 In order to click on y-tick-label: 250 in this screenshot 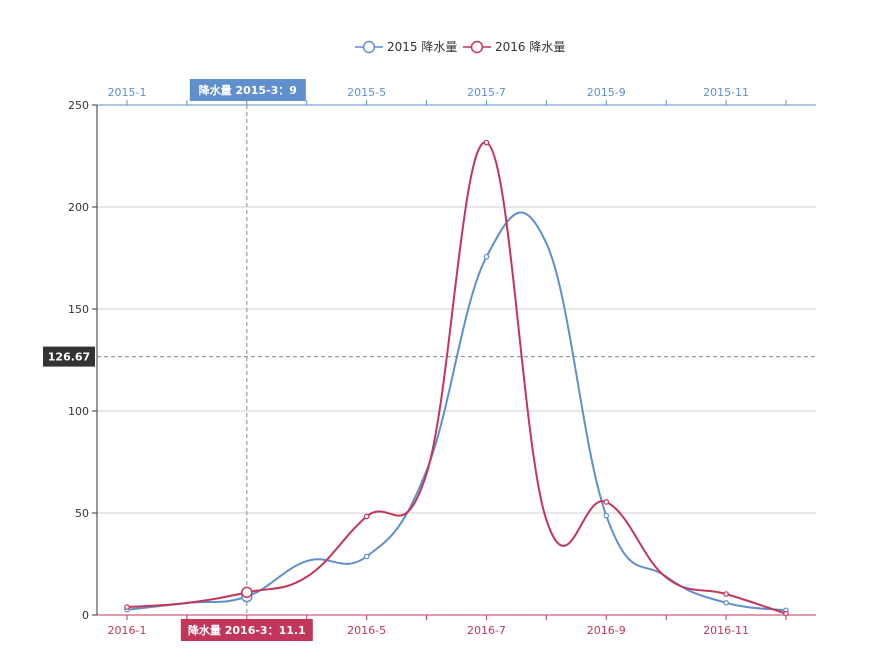, I will do `click(78, 105)`.